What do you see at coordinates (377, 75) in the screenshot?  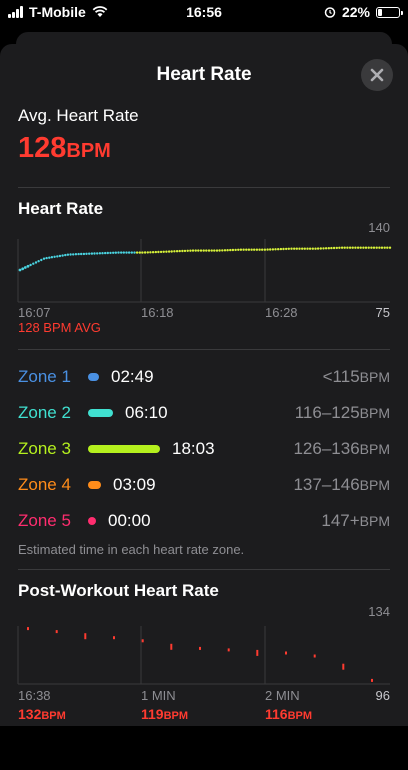 I see `close-button` at bounding box center [377, 75].